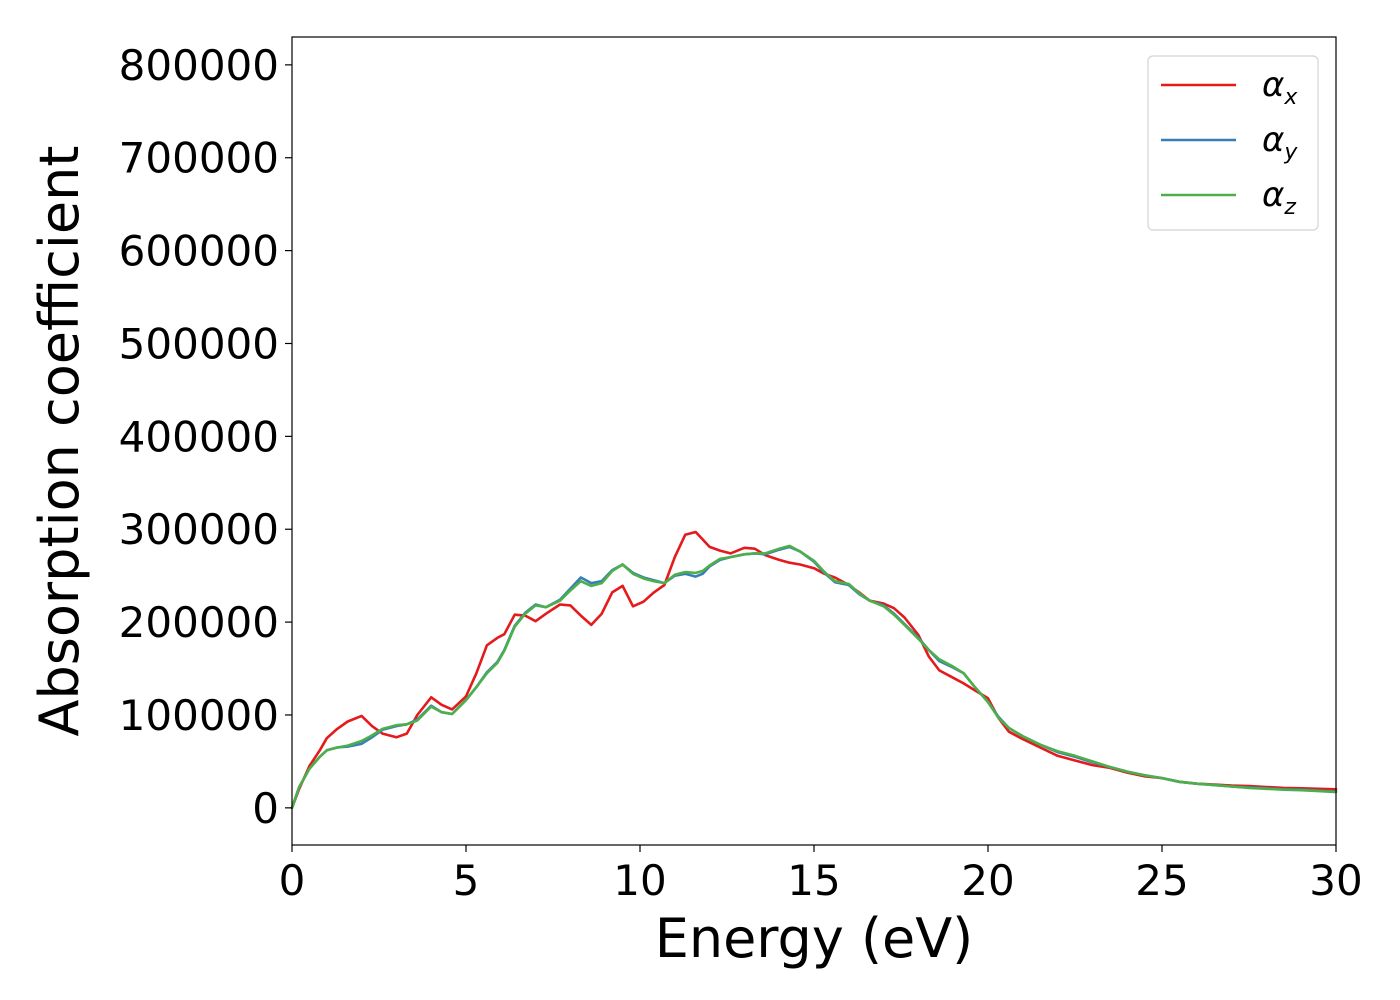  What do you see at coordinates (1161, 880) in the screenshot?
I see `x-tick-label: 25` at bounding box center [1161, 880].